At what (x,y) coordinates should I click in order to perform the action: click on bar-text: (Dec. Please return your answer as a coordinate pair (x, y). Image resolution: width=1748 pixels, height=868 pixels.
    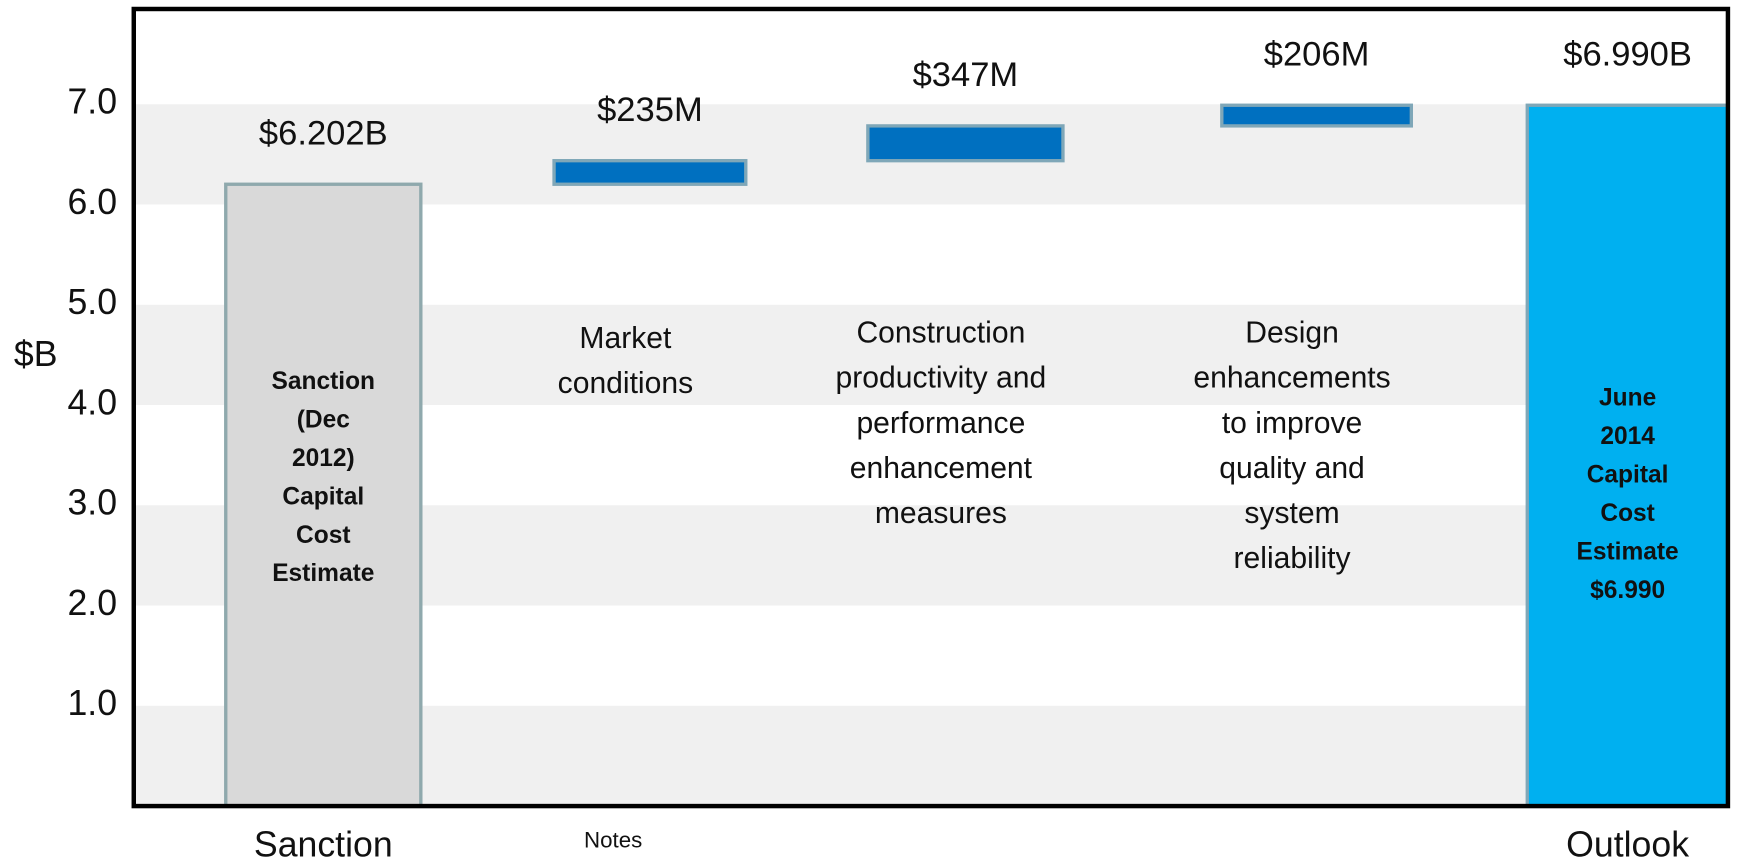
    Looking at the image, I should click on (323, 419).